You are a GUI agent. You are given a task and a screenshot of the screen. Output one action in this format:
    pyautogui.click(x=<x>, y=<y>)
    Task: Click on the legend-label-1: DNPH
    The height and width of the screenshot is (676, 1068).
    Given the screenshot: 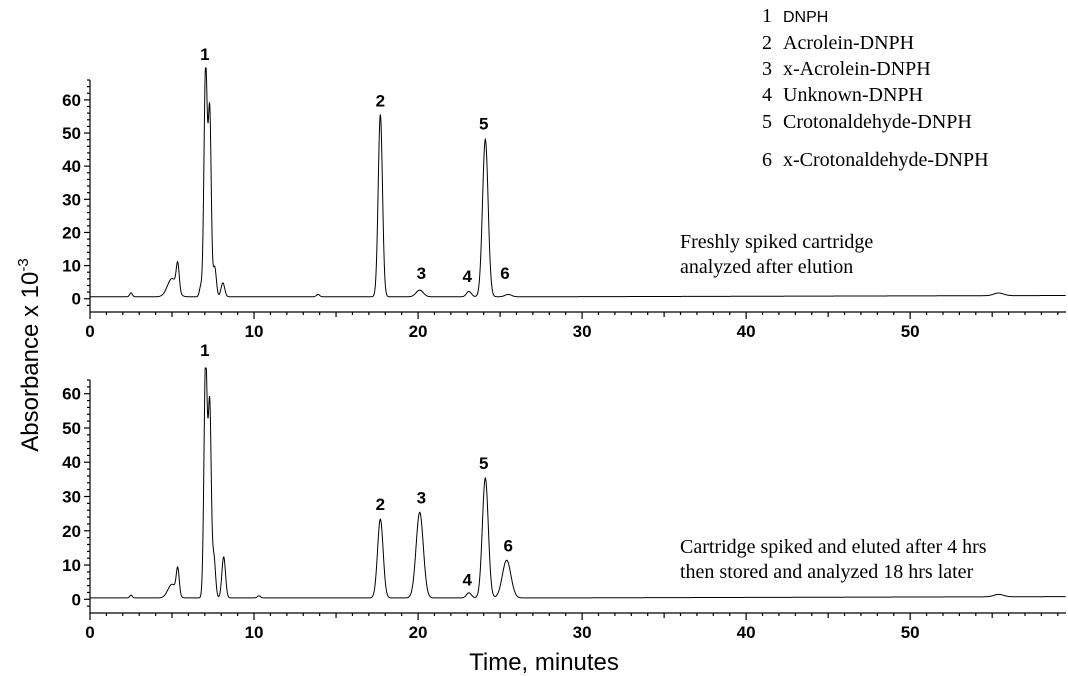 What is the action you would take?
    pyautogui.click(x=805, y=17)
    